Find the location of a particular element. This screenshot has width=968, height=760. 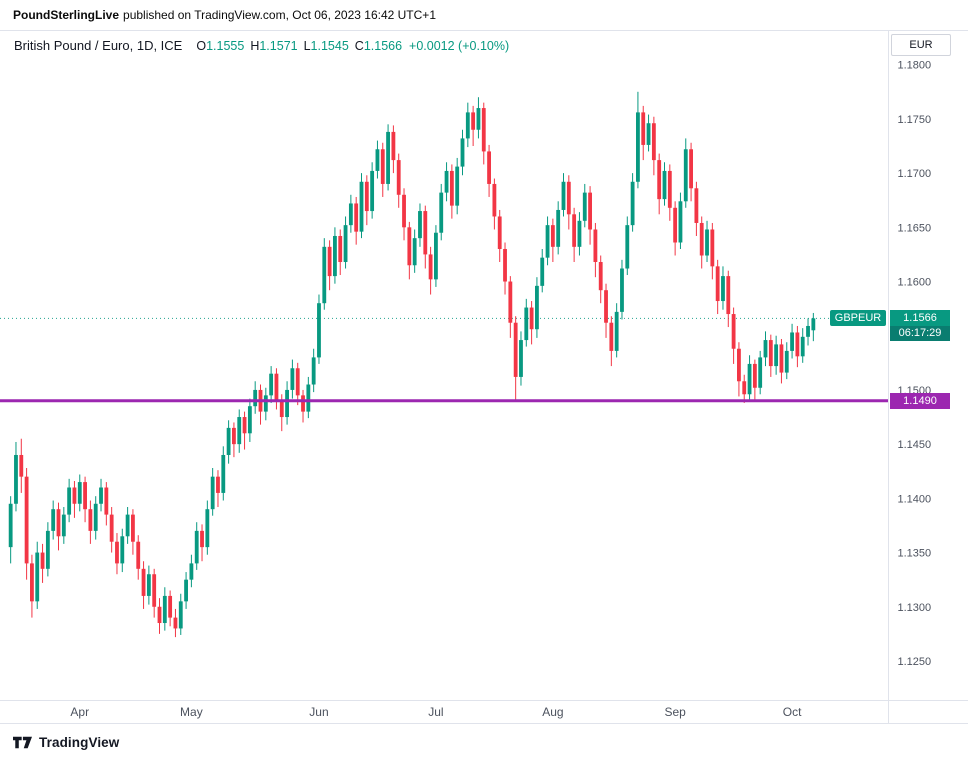

y-axis-label: 1.1800 is located at coordinates (915, 66).